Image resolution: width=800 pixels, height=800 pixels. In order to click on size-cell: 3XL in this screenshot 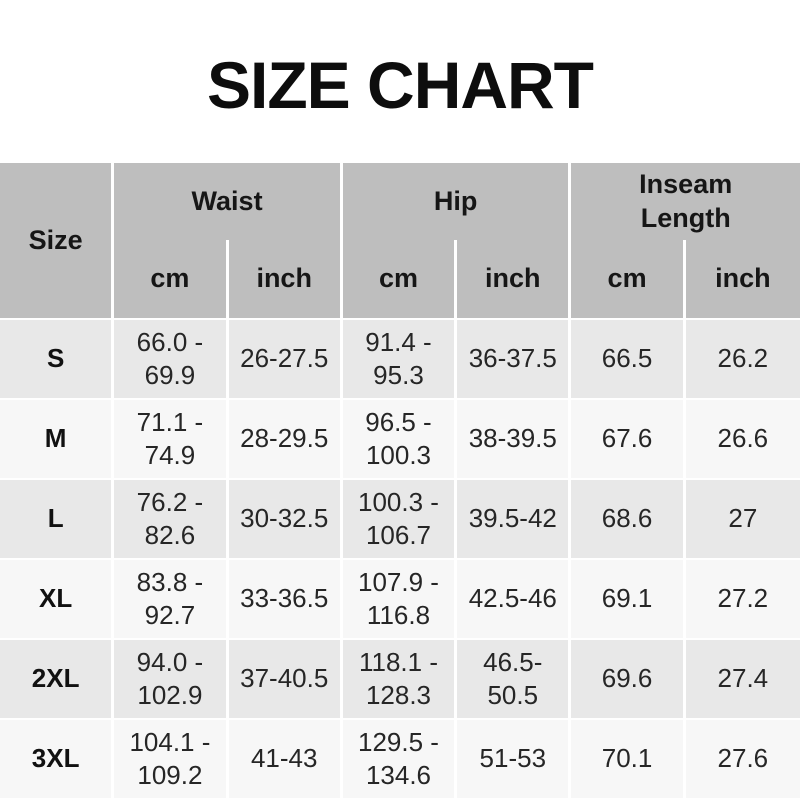, I will do `click(57, 759)`.